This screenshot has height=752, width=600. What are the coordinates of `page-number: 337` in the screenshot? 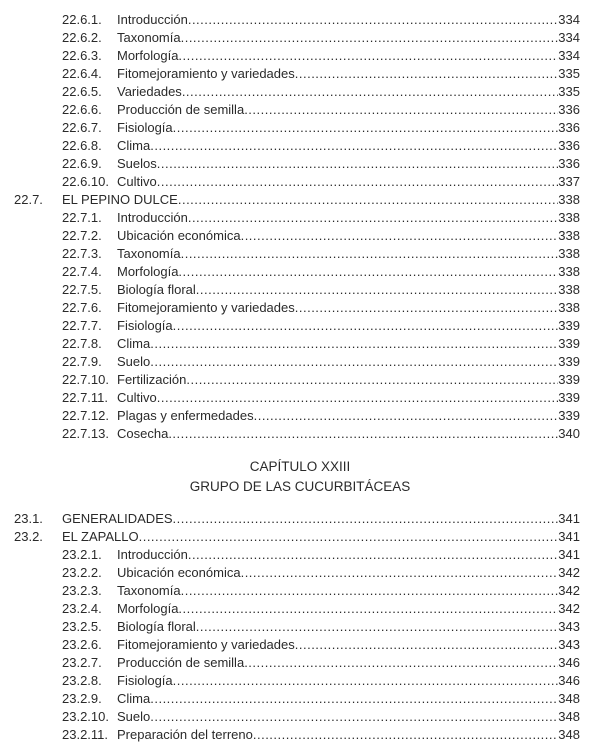 It's located at (569, 181).